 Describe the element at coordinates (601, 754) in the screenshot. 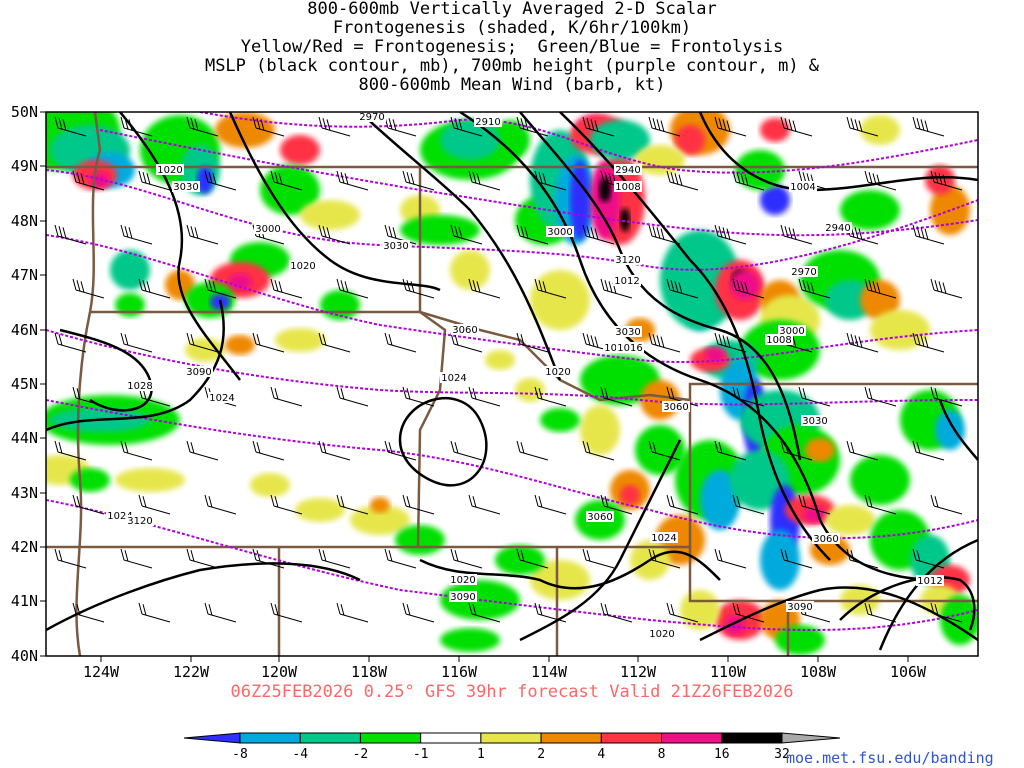

I see `colorbar-label: 4` at that location.